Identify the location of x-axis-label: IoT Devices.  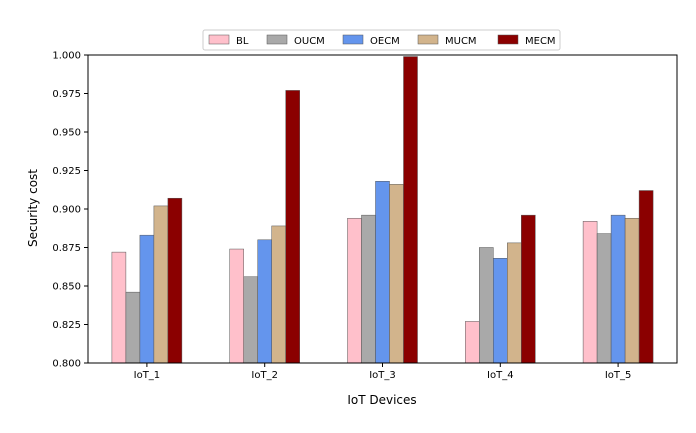
(381, 400).